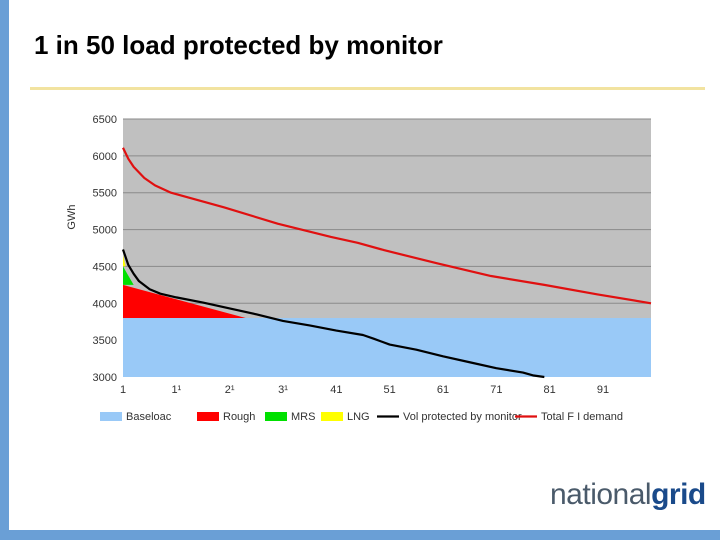  Describe the element at coordinates (105, 341) in the screenshot. I see `y-tick-label: 3500` at that location.